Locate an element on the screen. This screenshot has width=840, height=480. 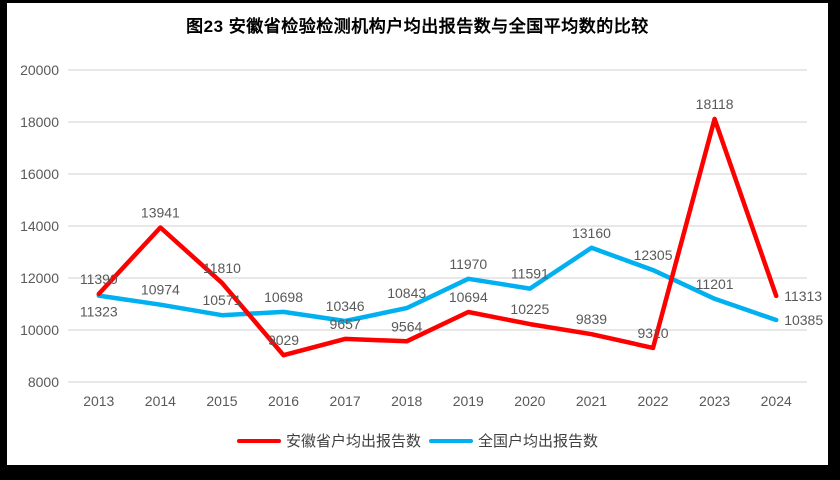
chart-title: 图23 安徽省检验检测机构户均出报告数与全国平均数的比较 is located at coordinates (417, 26).